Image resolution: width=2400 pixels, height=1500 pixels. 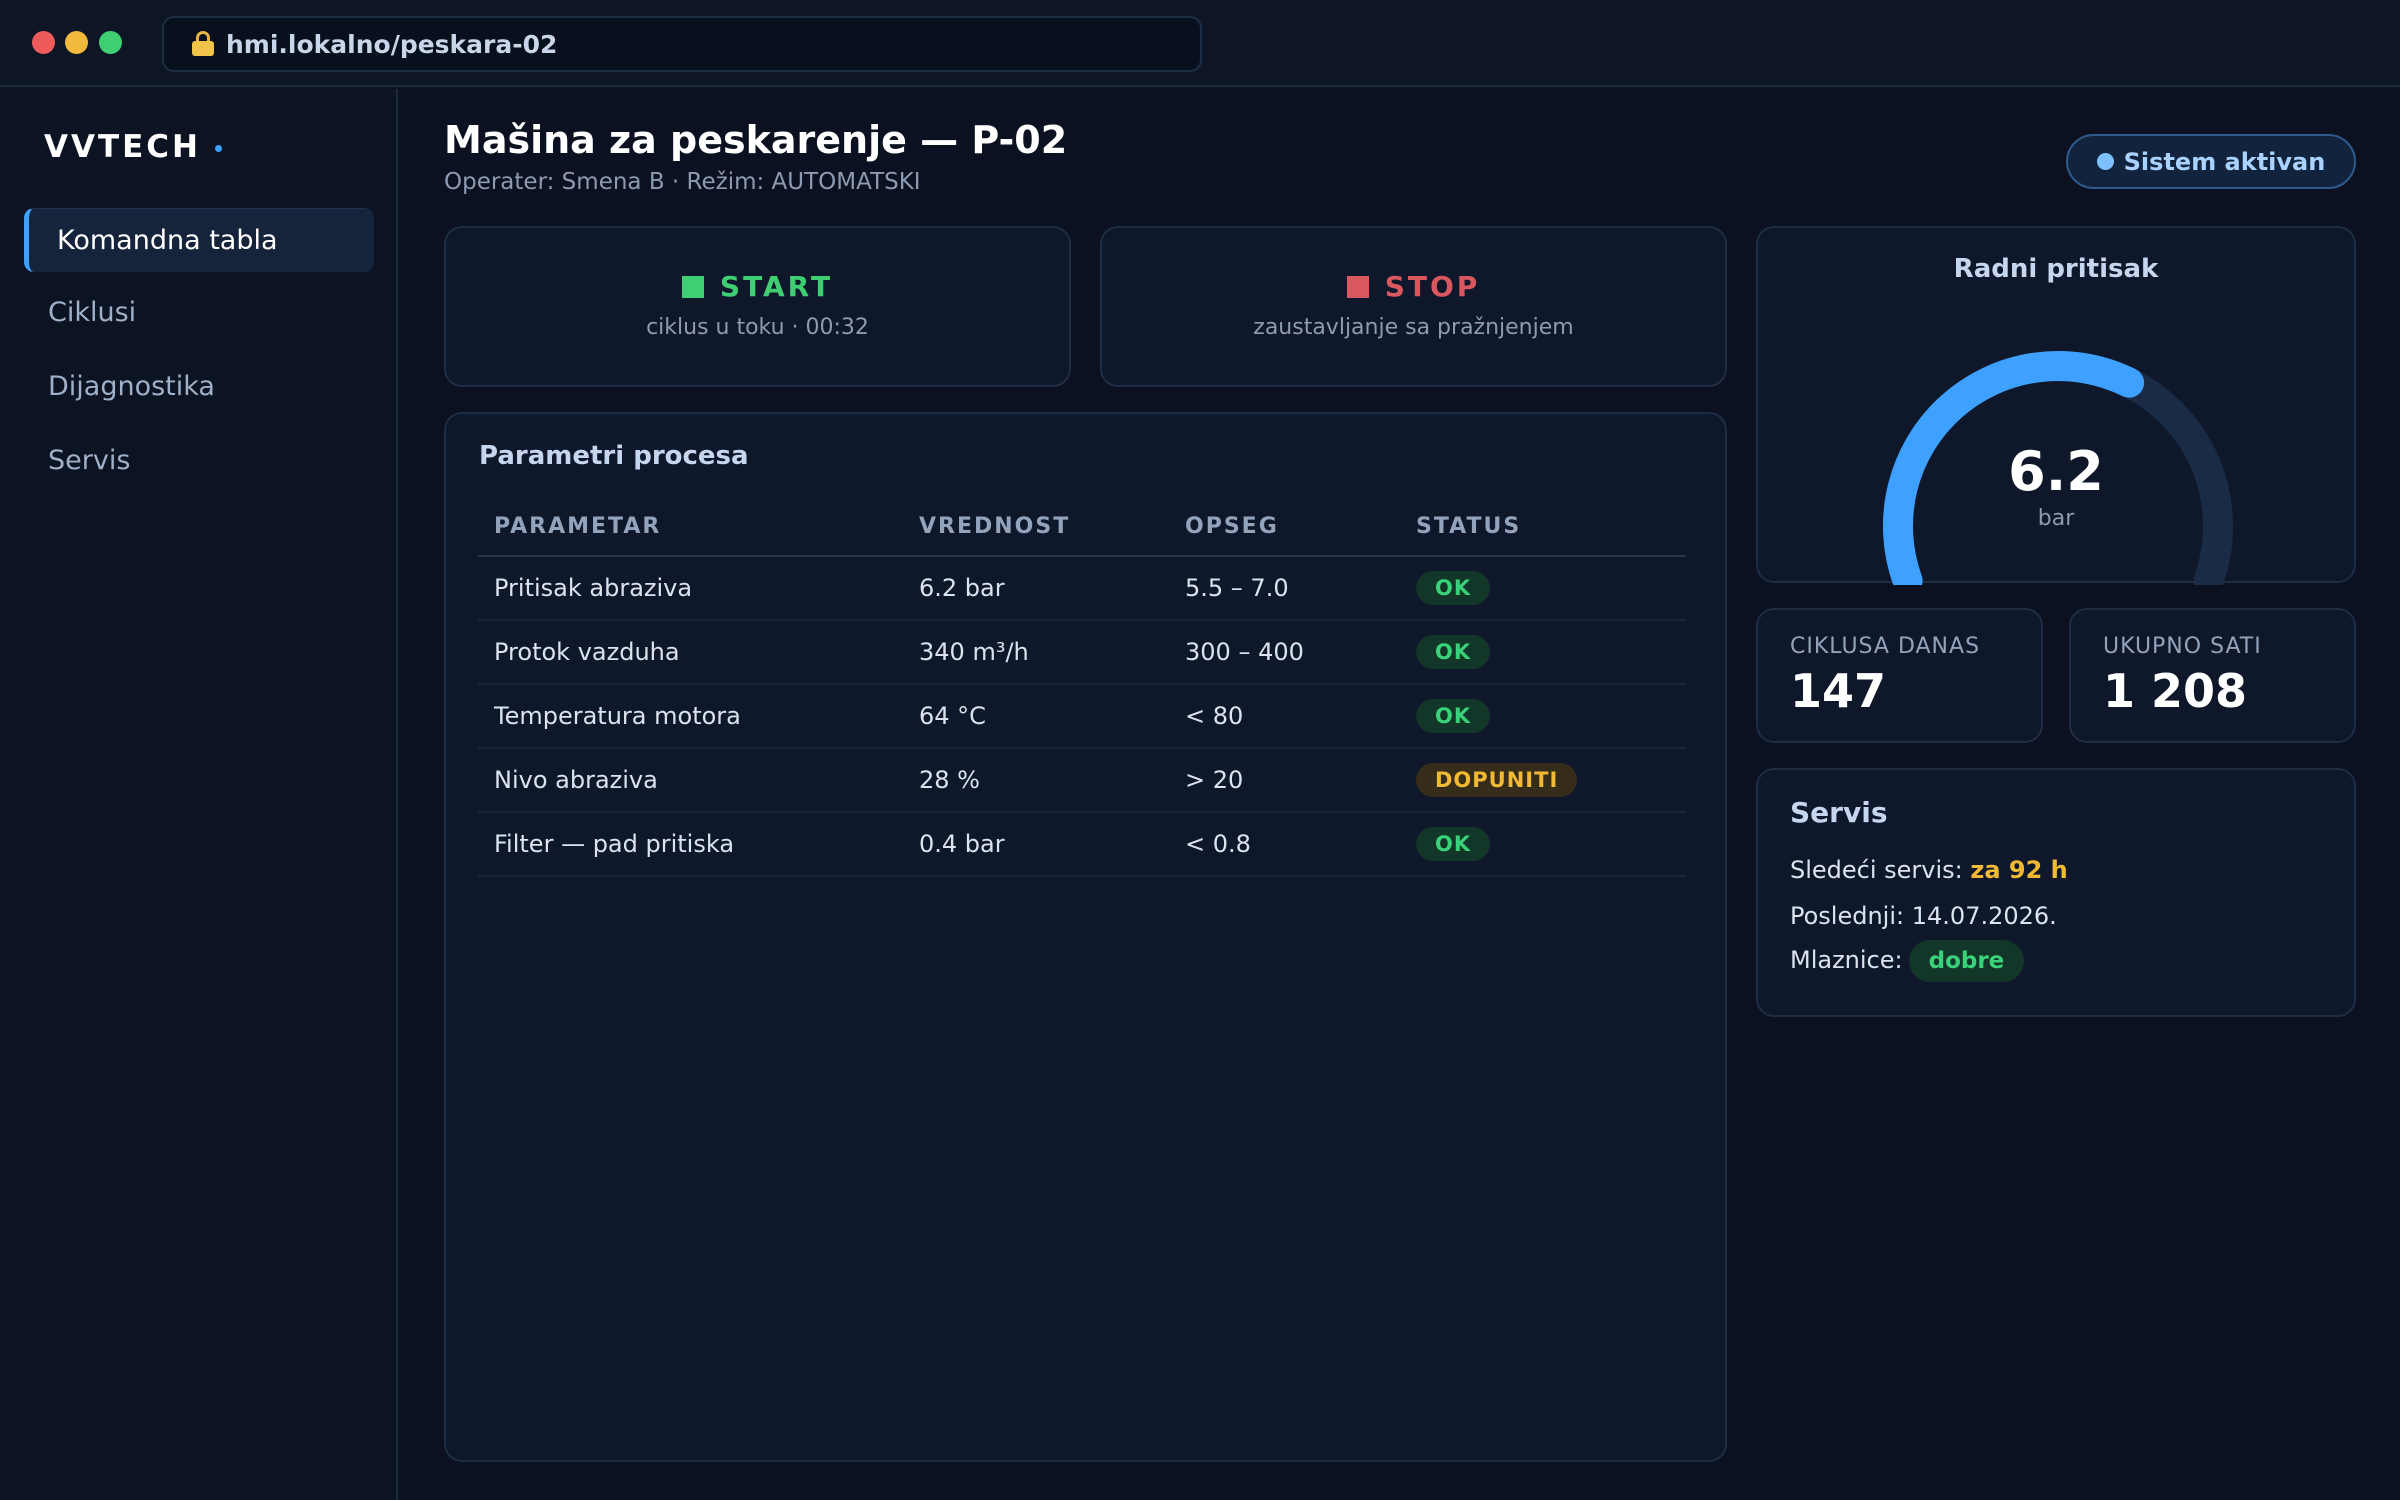 What do you see at coordinates (110, 42) in the screenshot?
I see `maximize-window-button` at bounding box center [110, 42].